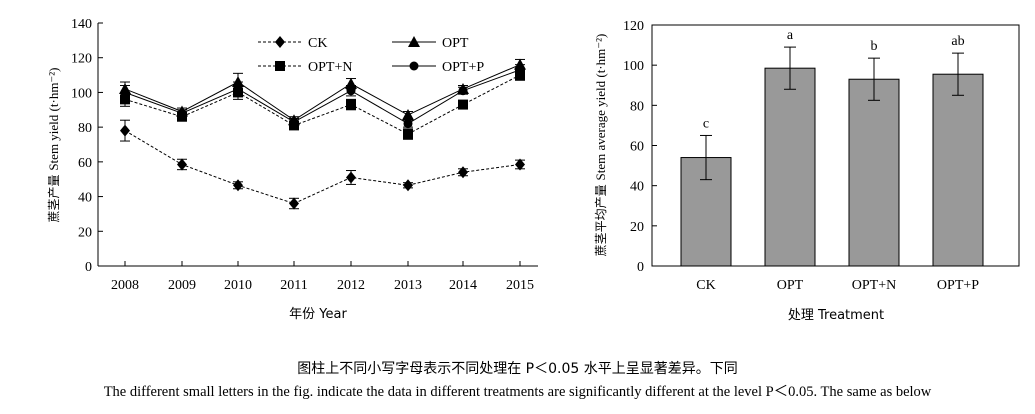  I want to click on series-ck, so click(322, 164).